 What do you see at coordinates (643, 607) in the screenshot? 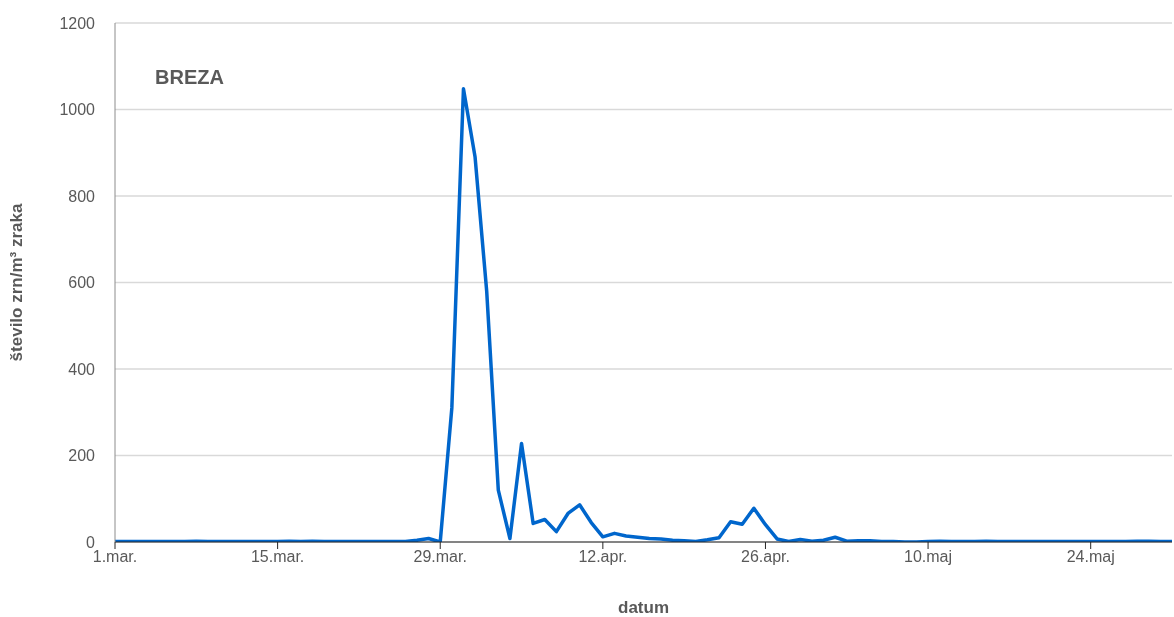
I see `x-axis-title: datum` at bounding box center [643, 607].